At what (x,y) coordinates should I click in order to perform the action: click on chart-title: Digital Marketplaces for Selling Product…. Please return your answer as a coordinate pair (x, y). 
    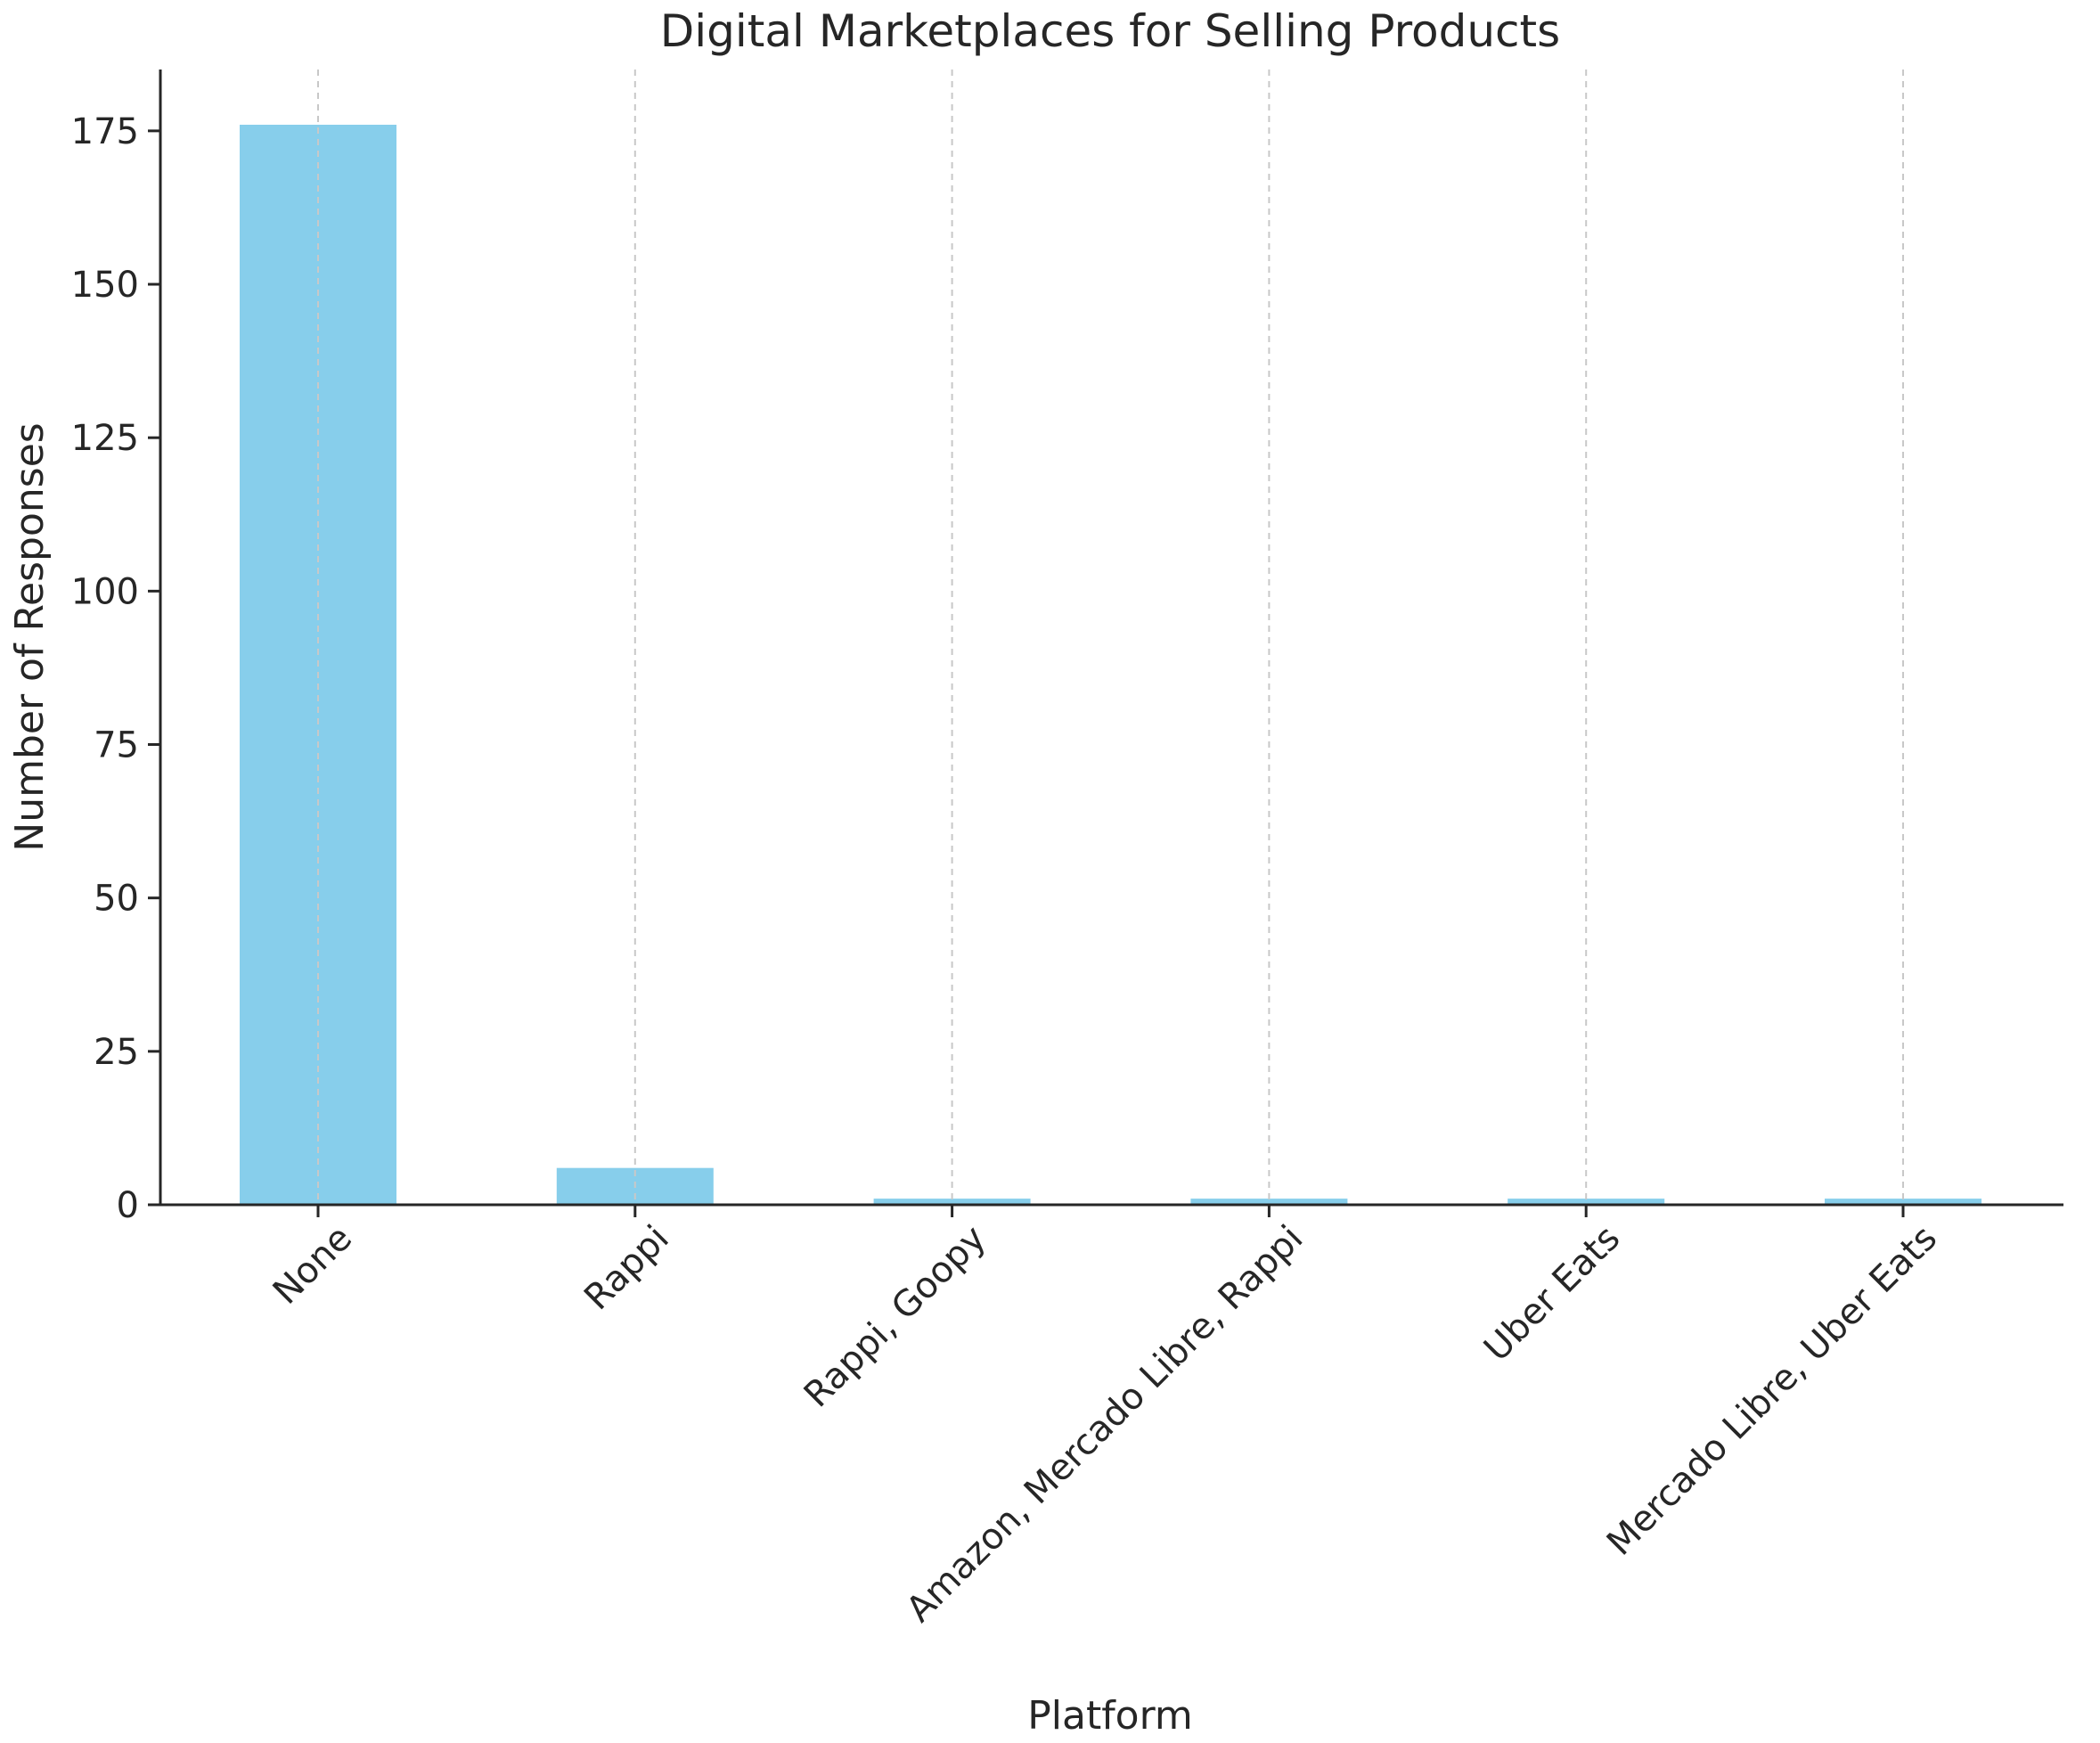
    Looking at the image, I should click on (1110, 31).